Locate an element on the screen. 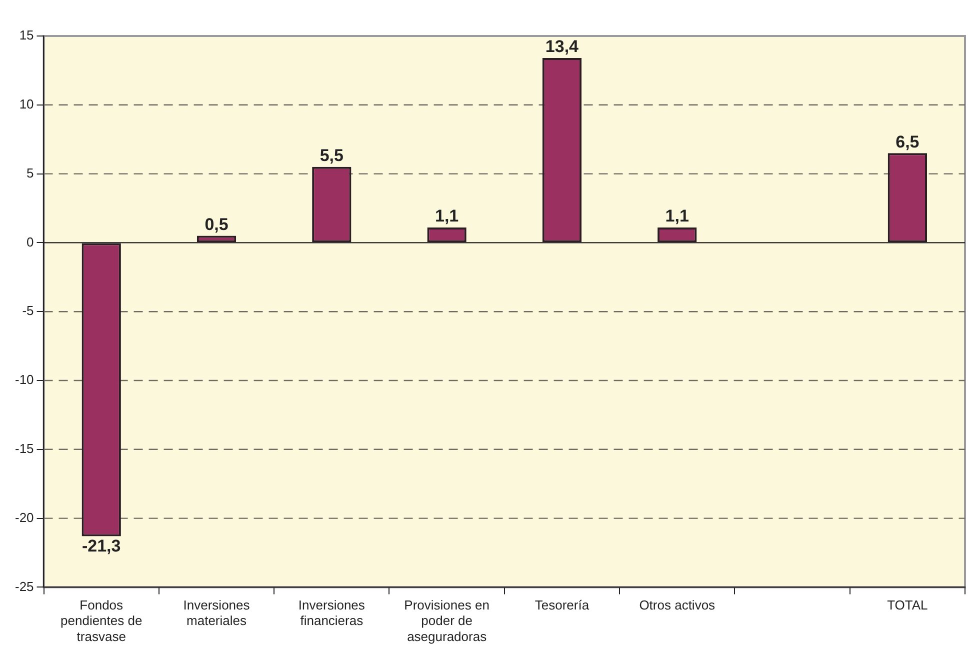  data-label: 13,4 is located at coordinates (562, 46).